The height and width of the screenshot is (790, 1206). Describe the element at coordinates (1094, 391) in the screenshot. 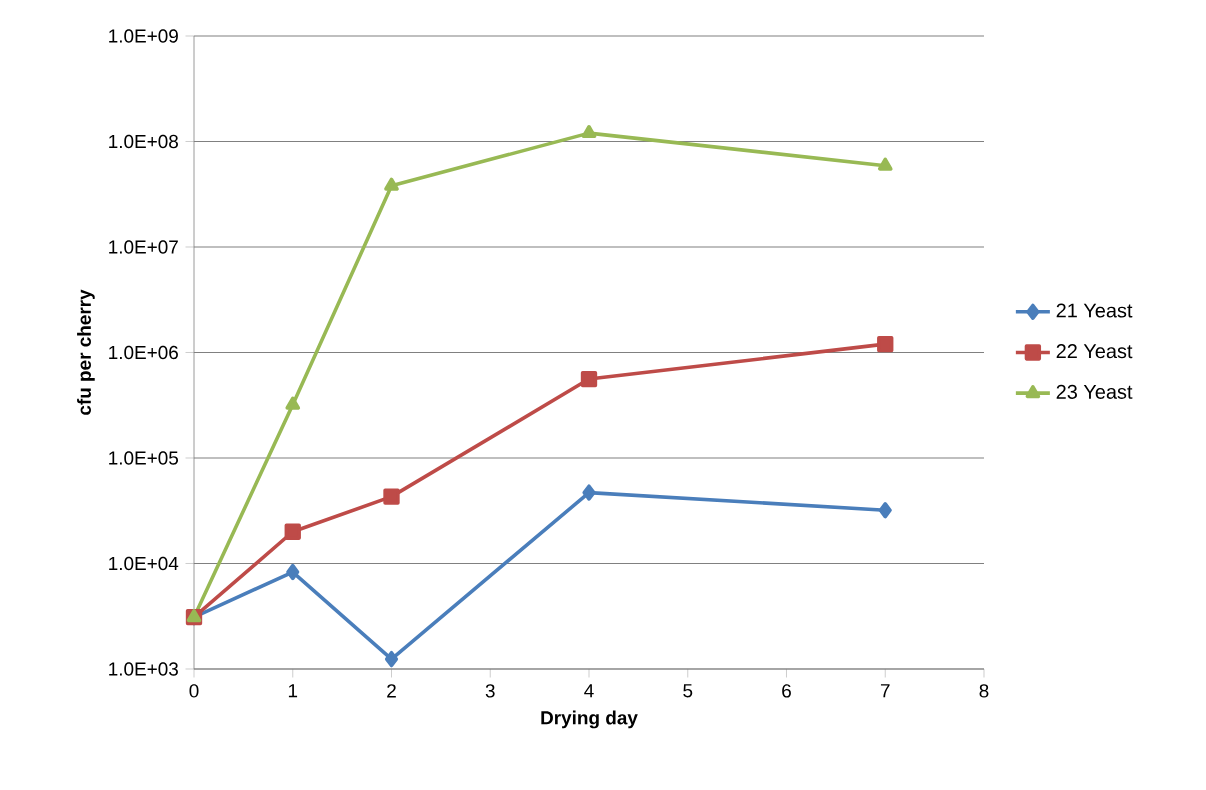

I see `legend-label: 23 Yeast` at that location.